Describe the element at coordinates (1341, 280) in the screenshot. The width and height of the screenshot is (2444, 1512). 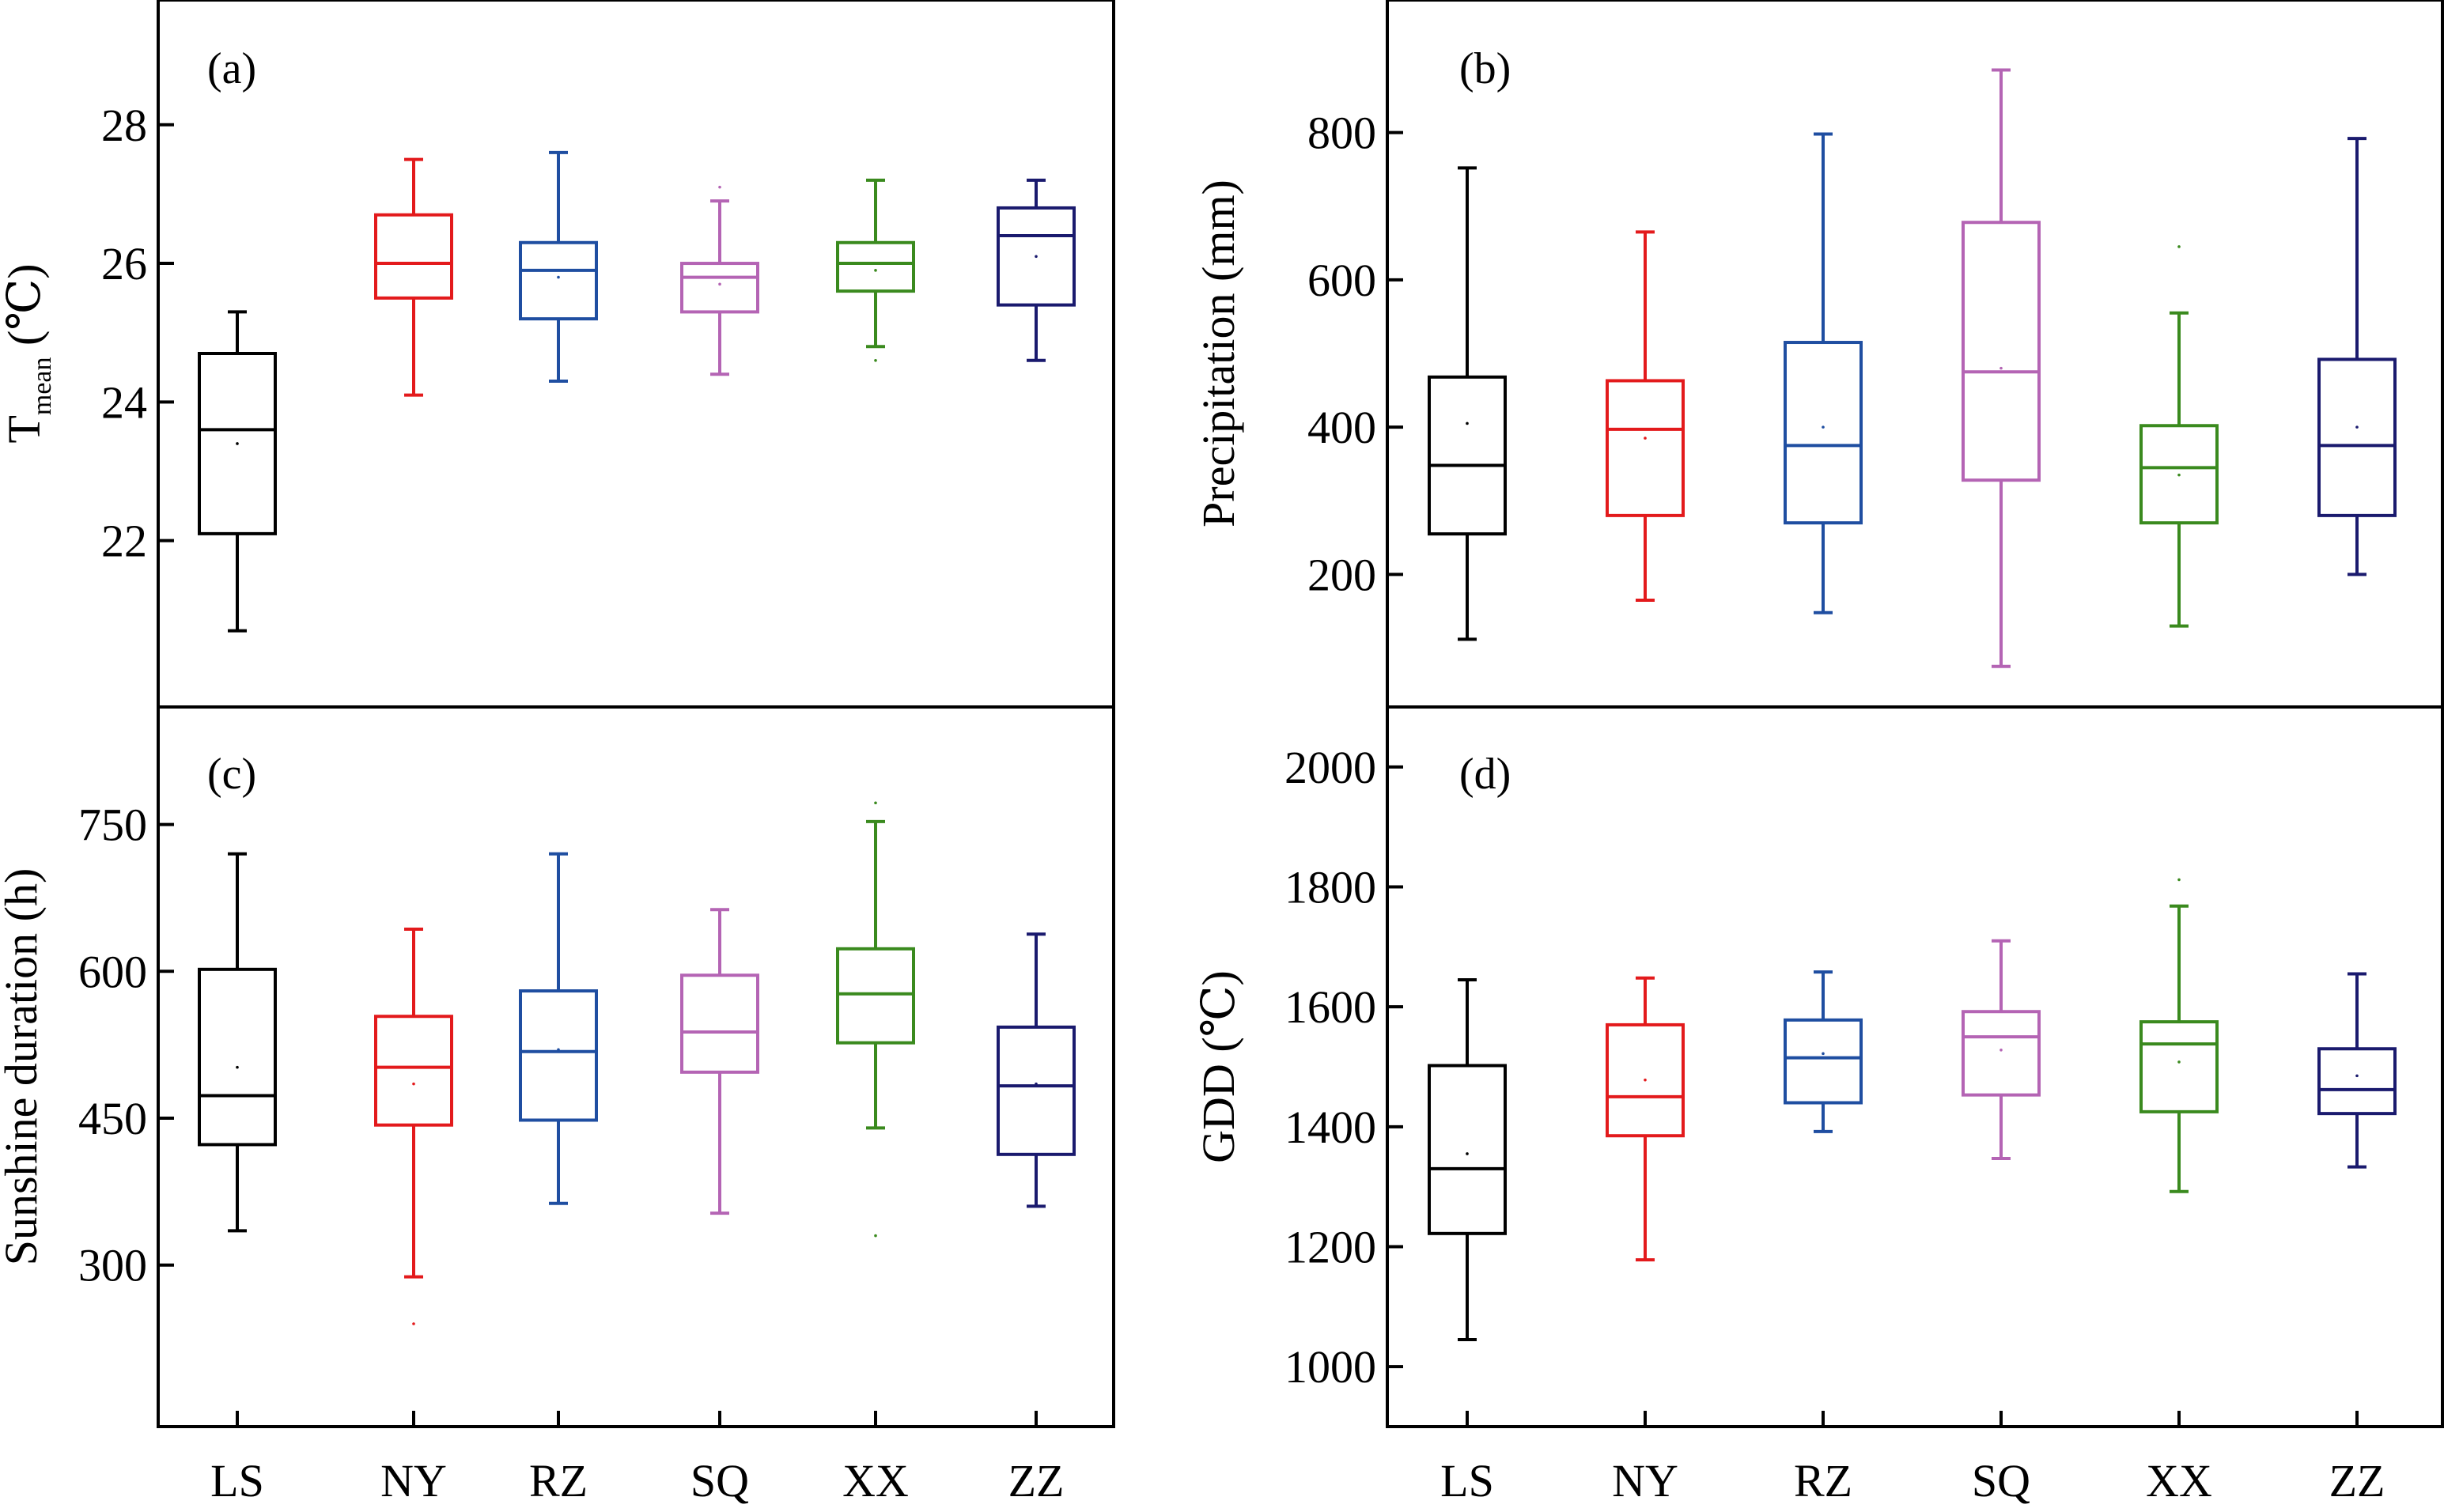
I see `y-tick-label: 600` at that location.